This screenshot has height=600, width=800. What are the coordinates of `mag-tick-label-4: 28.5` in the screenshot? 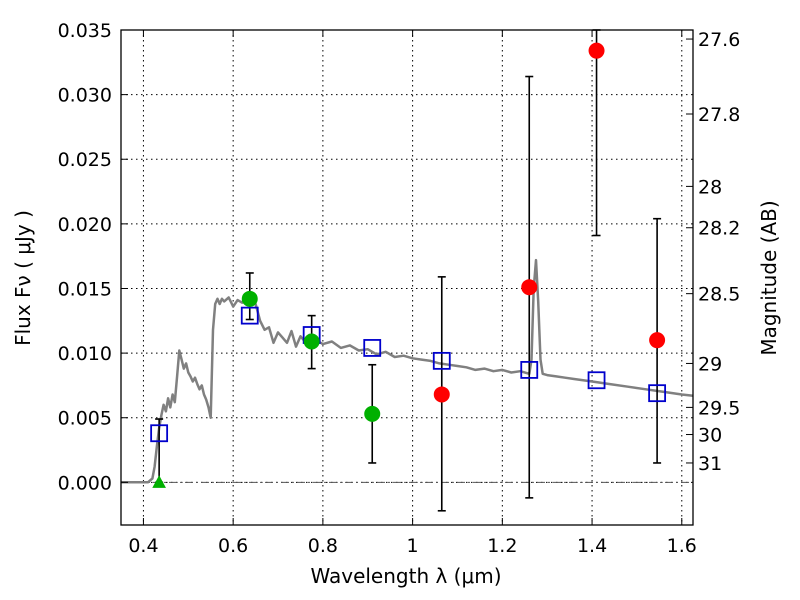 It's located at (719, 295).